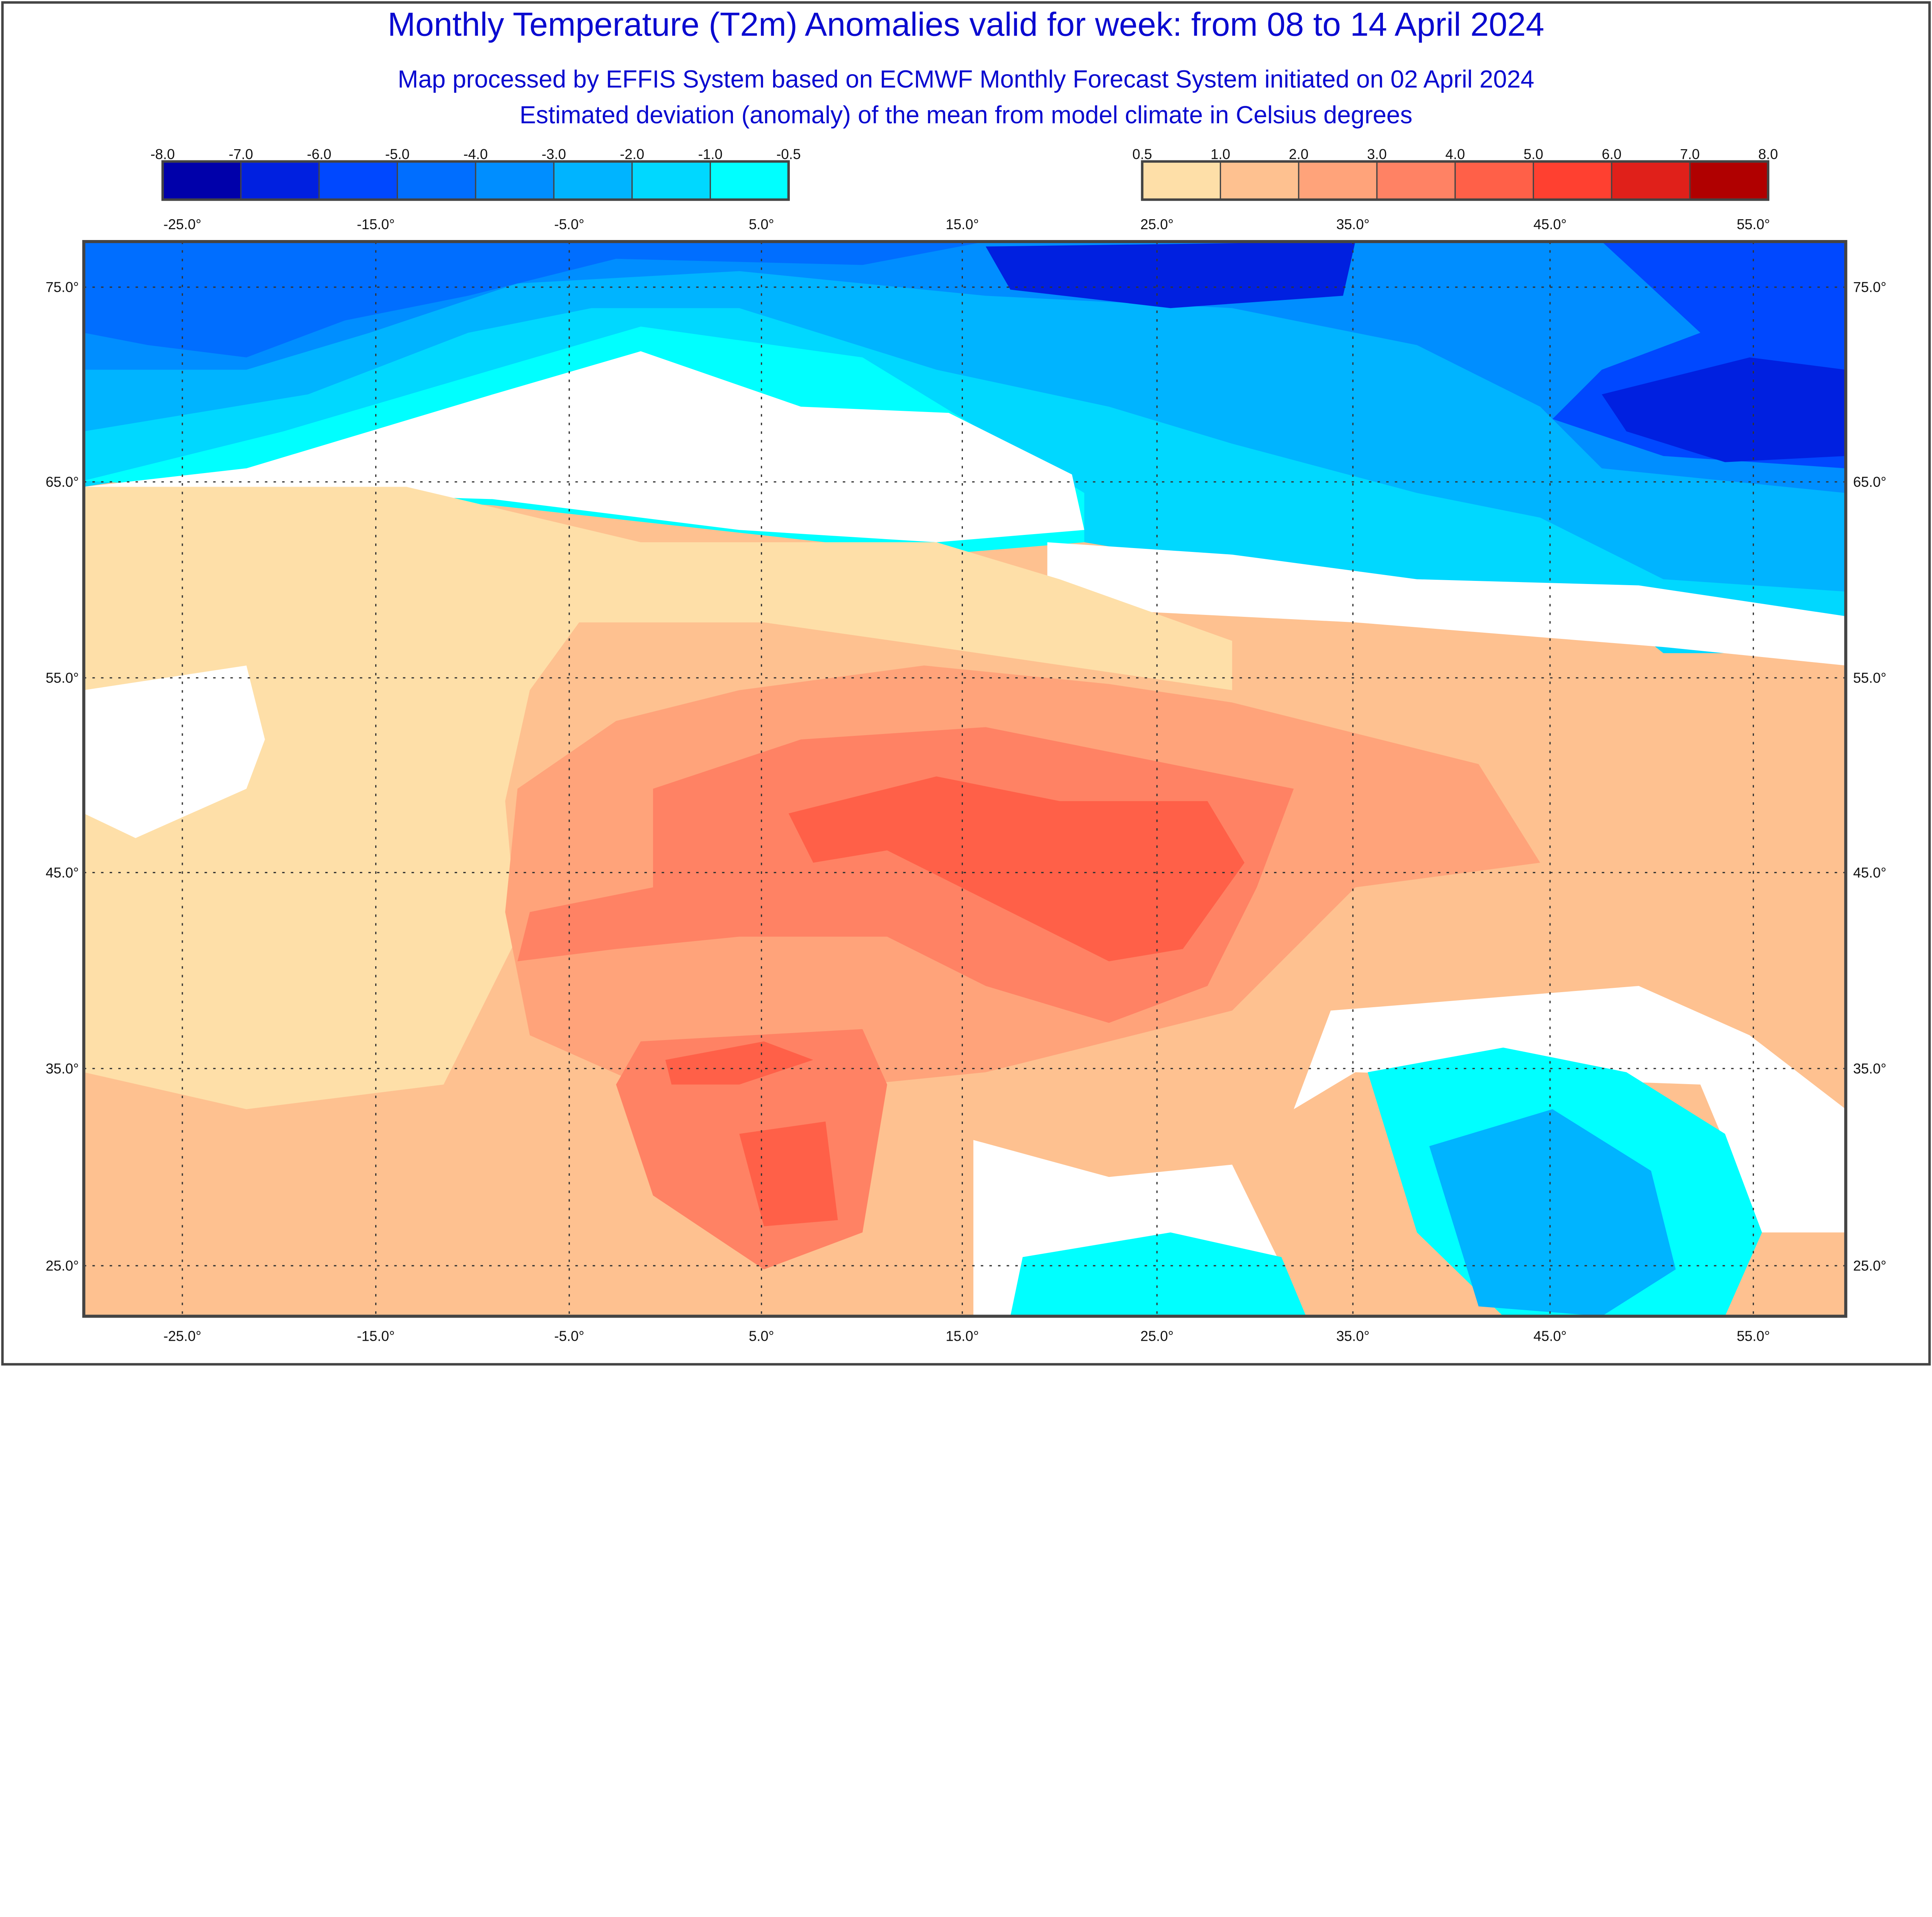  I want to click on anomaly-area-minus-6-east, so click(1724, 409).